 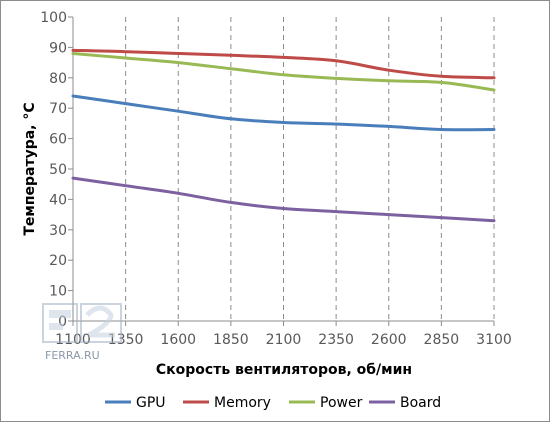 What do you see at coordinates (283, 113) in the screenshot?
I see `series-line-gpu` at bounding box center [283, 113].